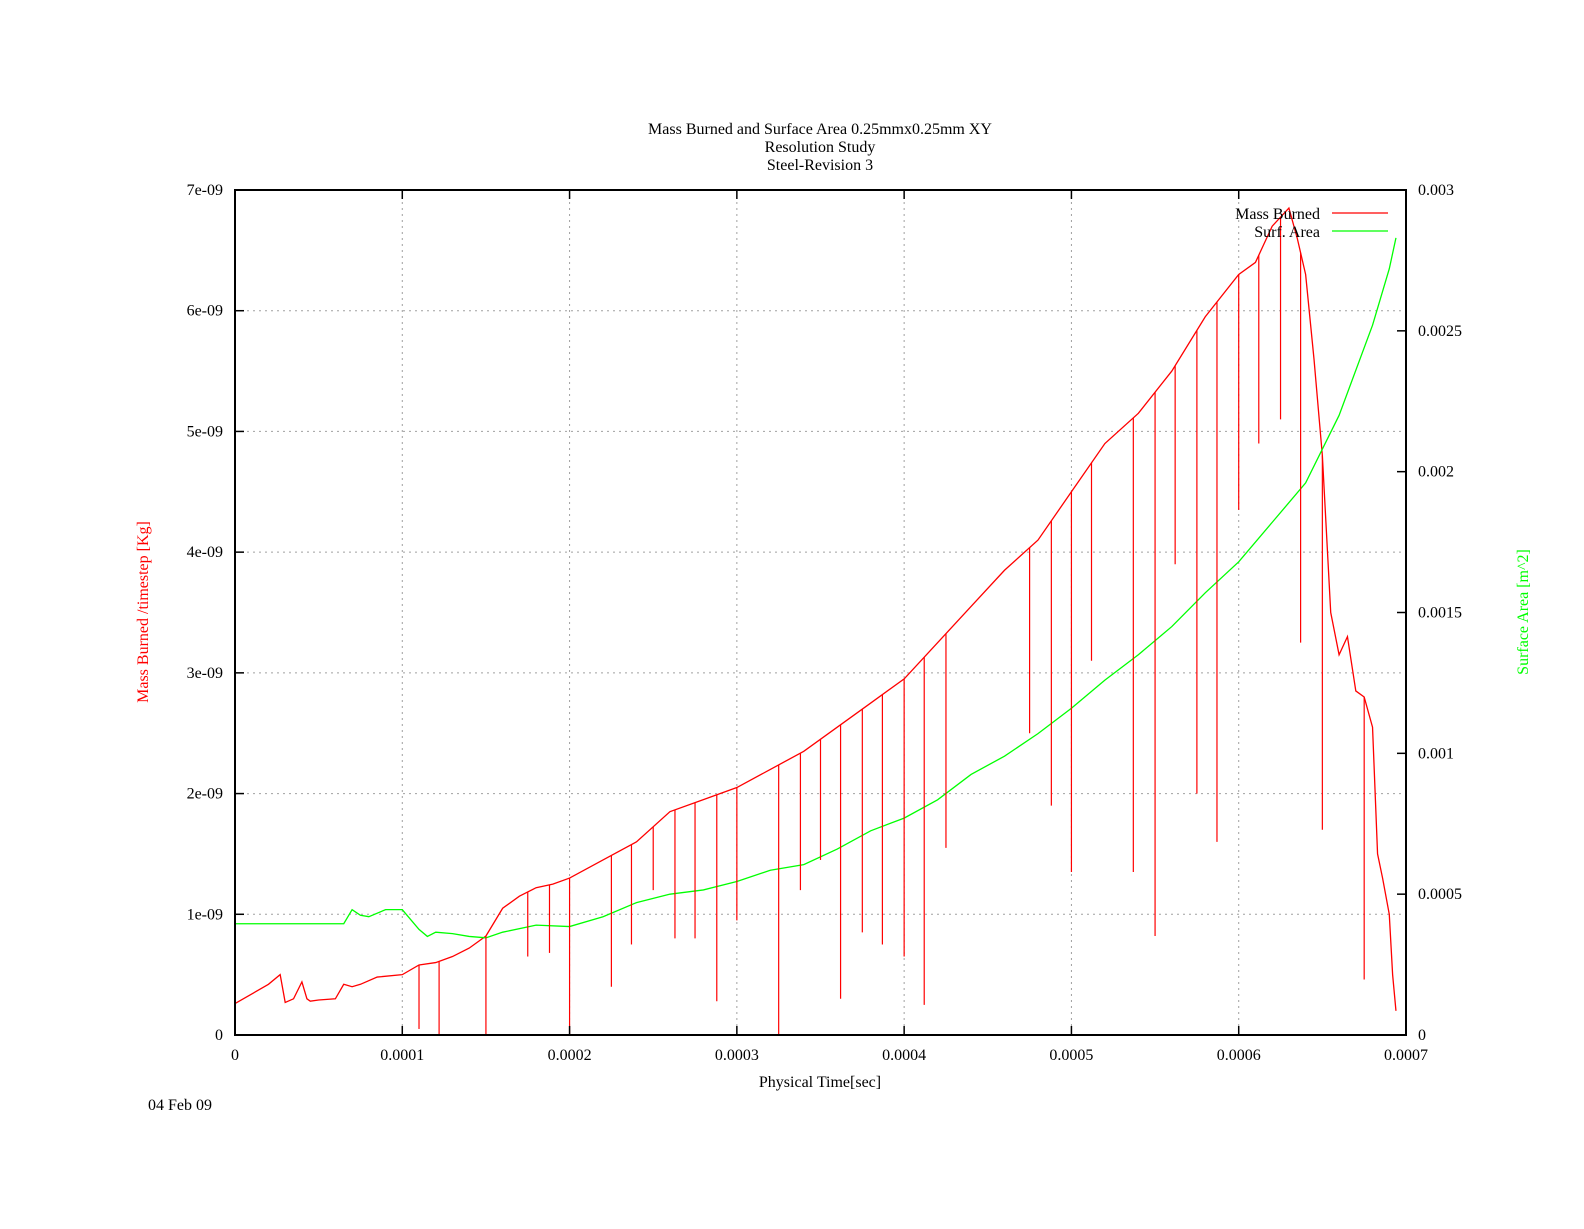 Image resolution: width=1584 pixels, height=1229 pixels. What do you see at coordinates (235, 1055) in the screenshot?
I see `x-tick-label: 0` at bounding box center [235, 1055].